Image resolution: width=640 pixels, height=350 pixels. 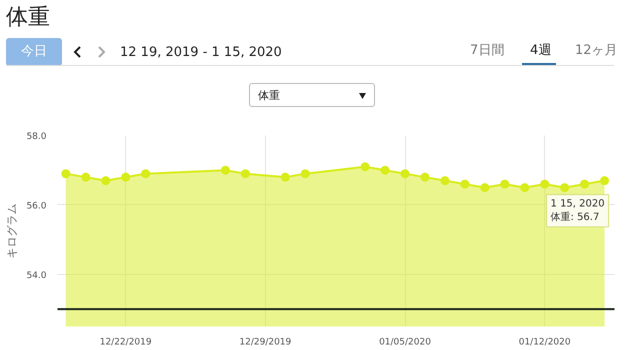 What do you see at coordinates (36, 137) in the screenshot?
I see `y-tick-label: 58.0` at bounding box center [36, 137].